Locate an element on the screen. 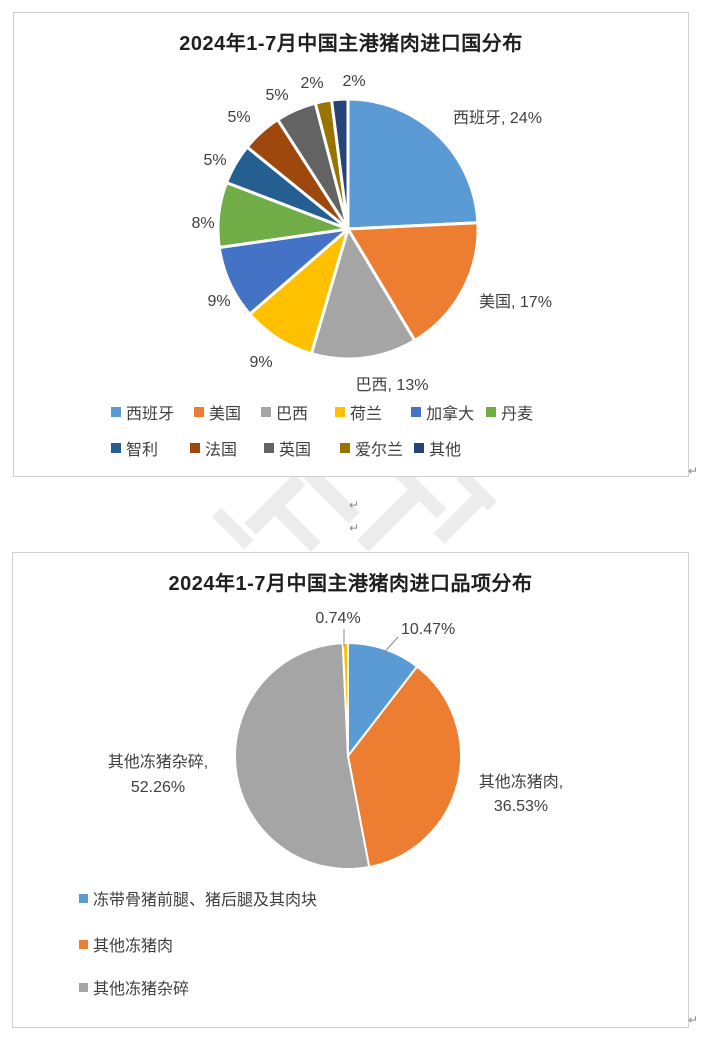  legend-item-西班牙: 西班牙 is located at coordinates (142, 412).